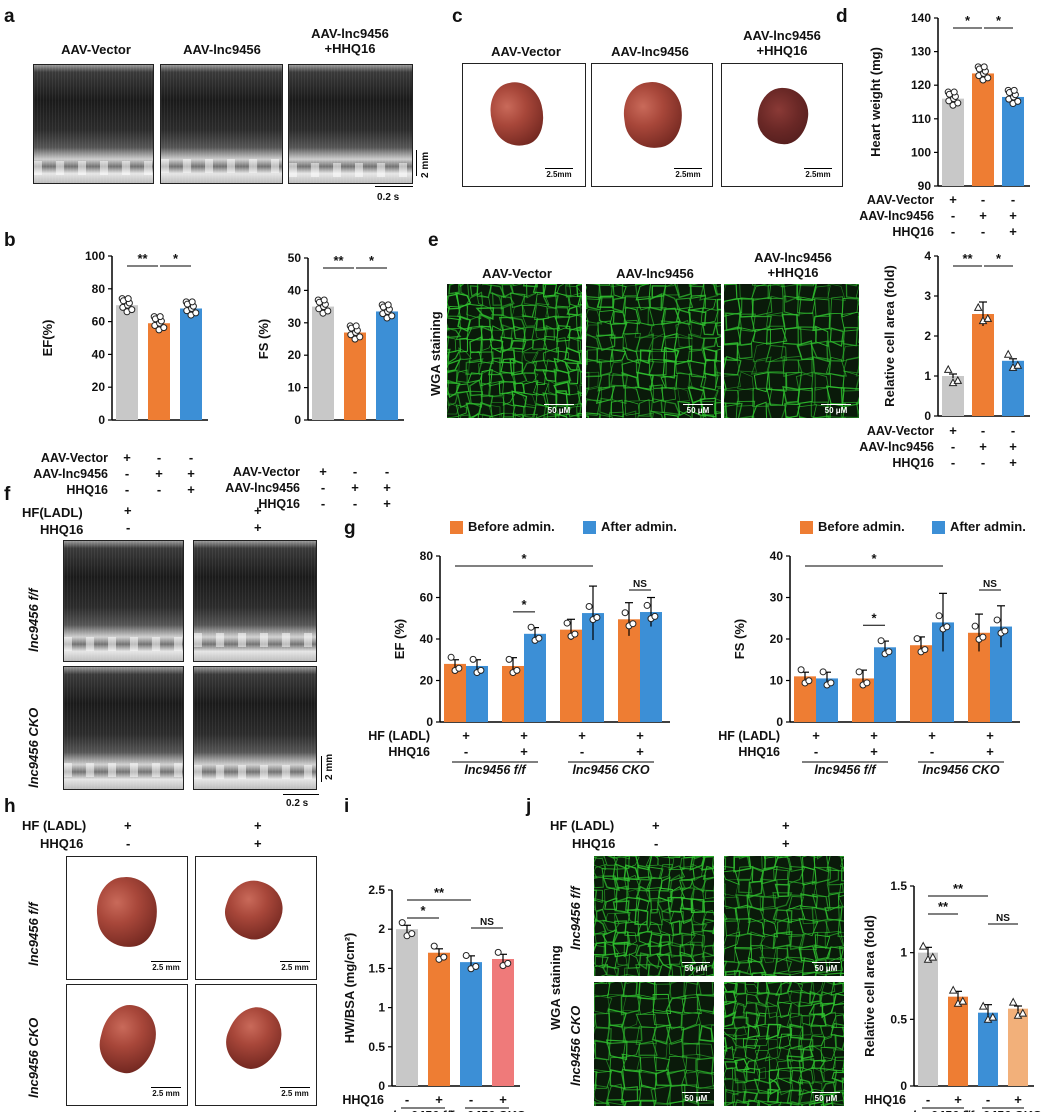 The width and height of the screenshot is (1056, 1112). Describe the element at coordinates (127, 1045) in the screenshot. I see `heart-h-cko-minus: 2.5 mm` at that location.